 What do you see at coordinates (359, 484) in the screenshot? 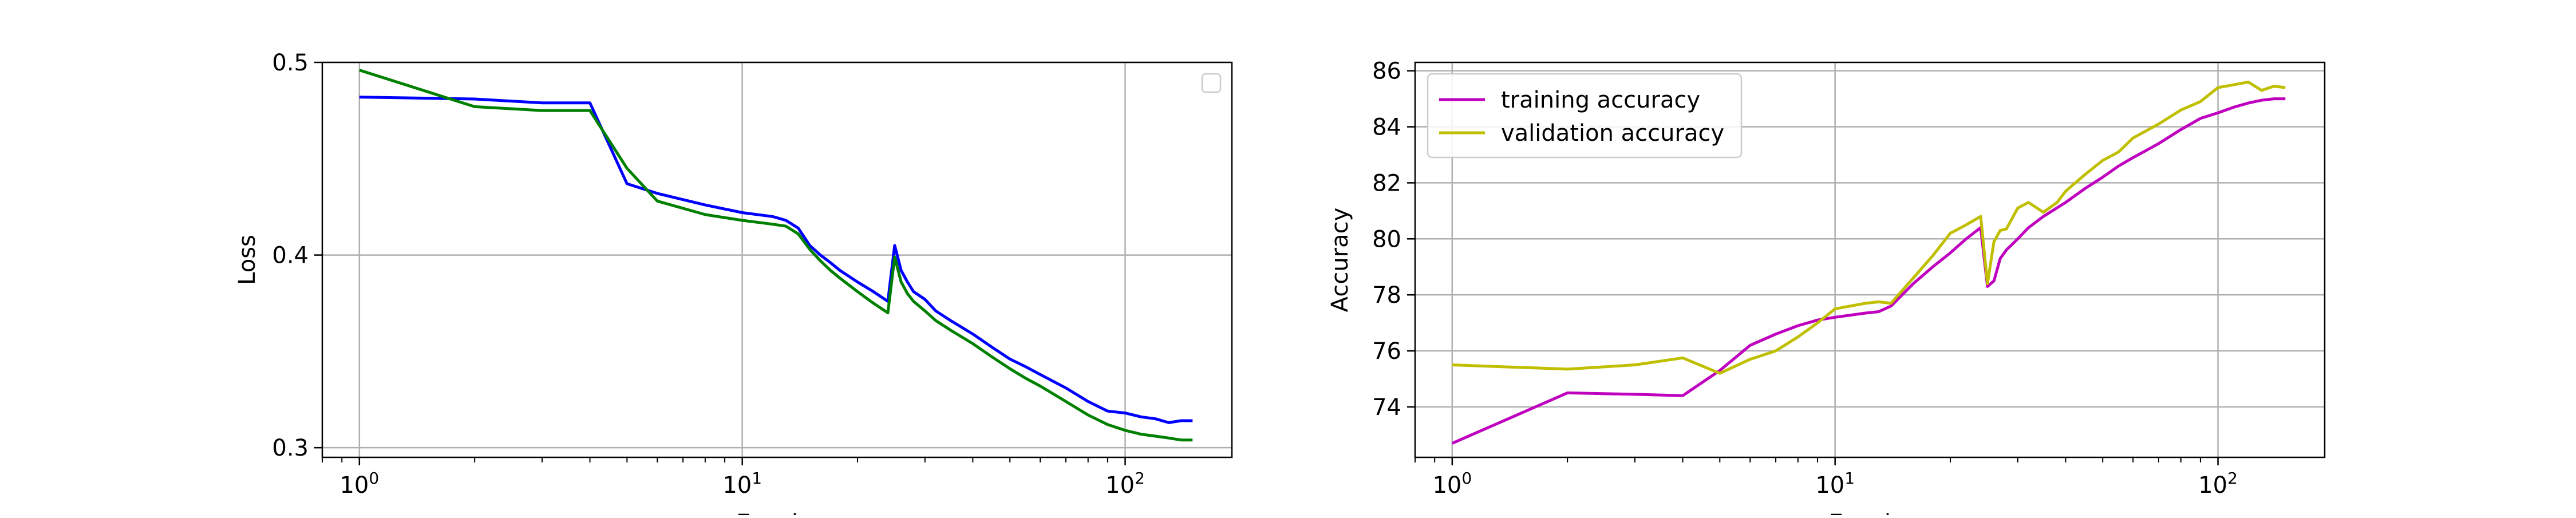
I see `chart-1-x-tick-label-0: 10⁰` at bounding box center [359, 484].